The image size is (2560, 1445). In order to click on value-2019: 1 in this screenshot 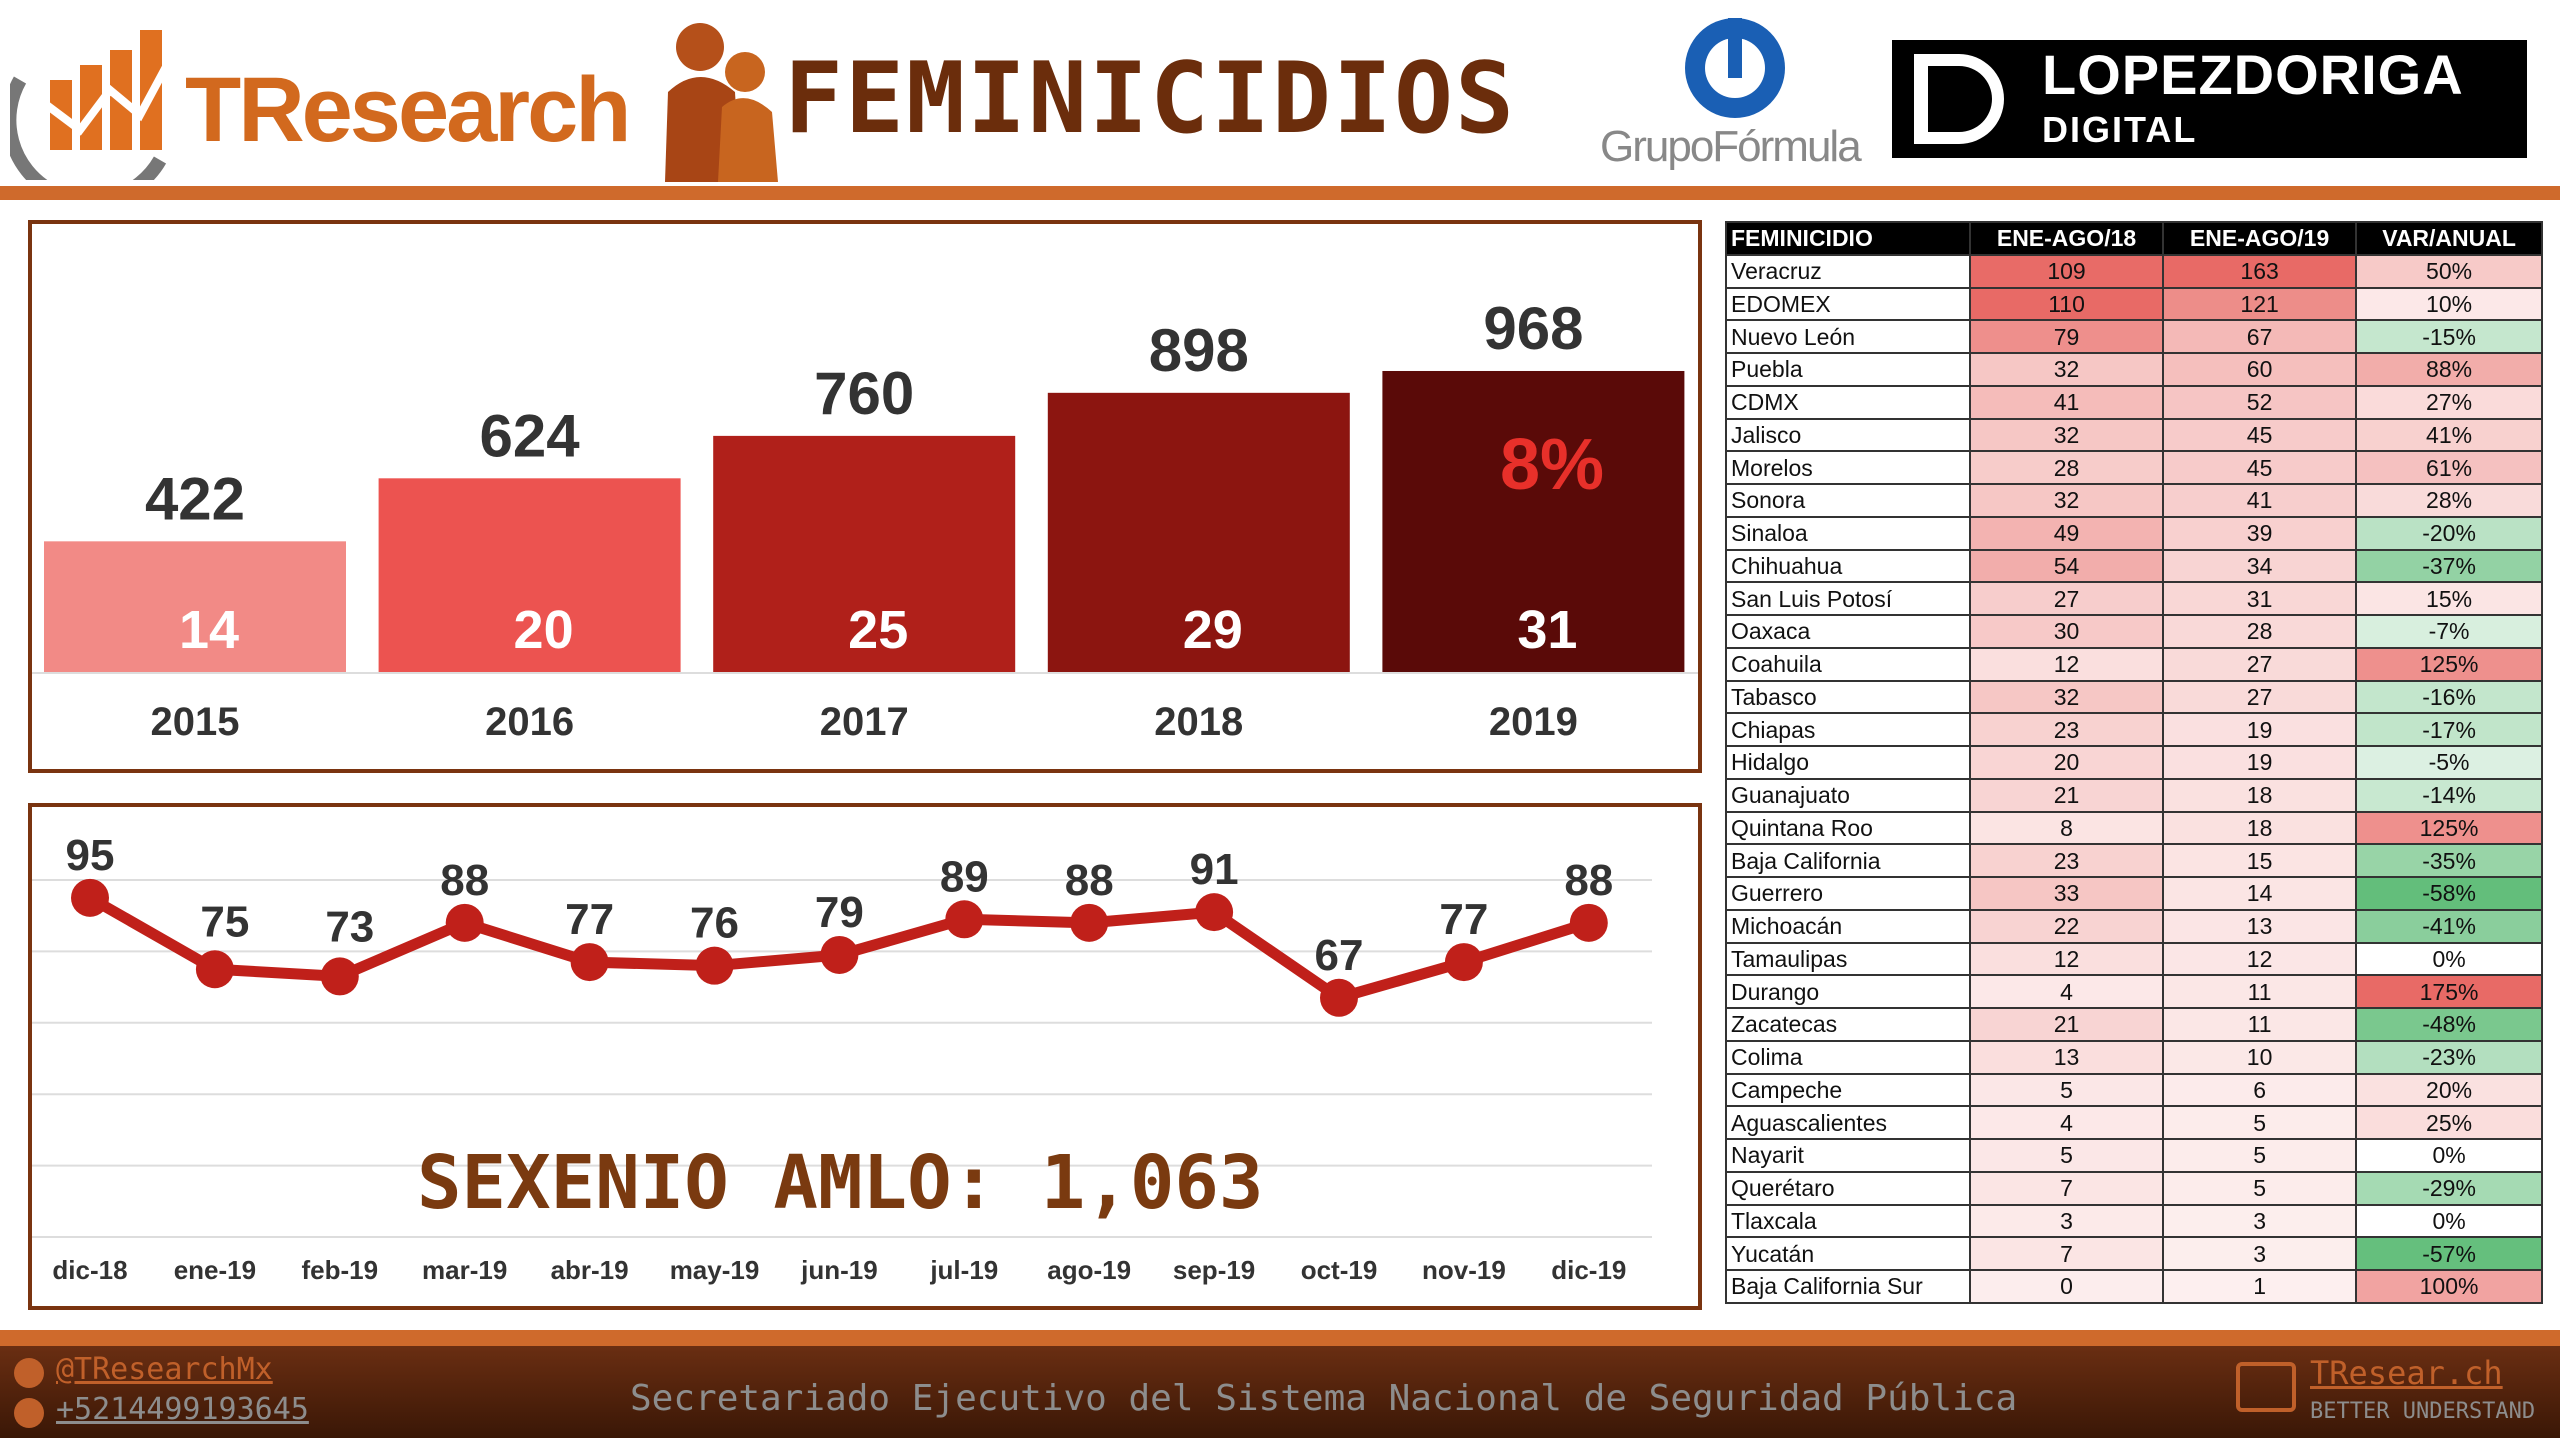, I will do `click(2260, 1286)`.